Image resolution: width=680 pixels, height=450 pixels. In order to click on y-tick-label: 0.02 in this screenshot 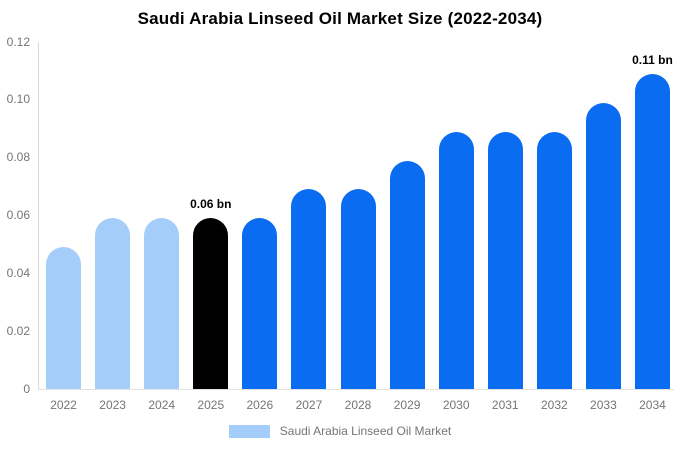, I will do `click(18, 330)`.